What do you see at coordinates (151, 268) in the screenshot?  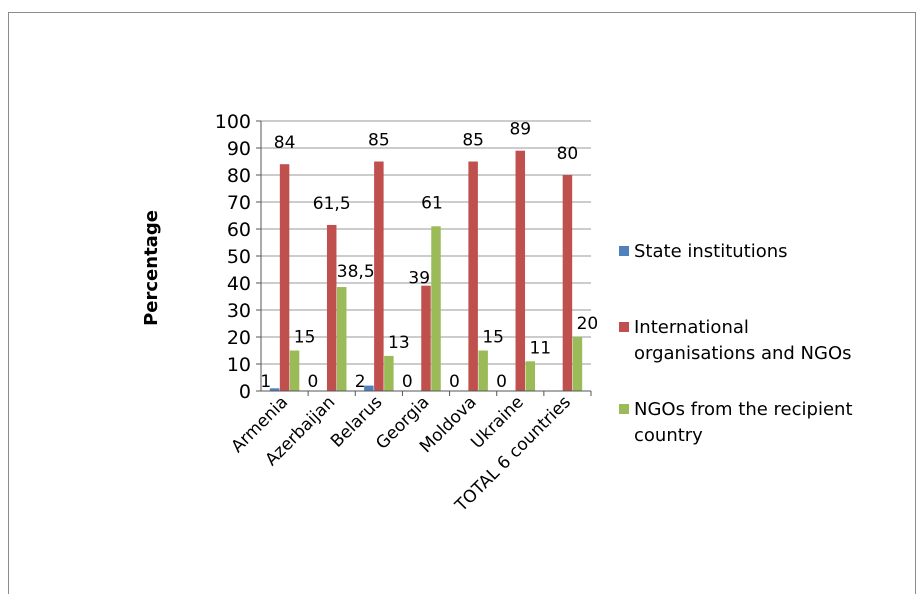 I see `y-axis-title: Percentage` at bounding box center [151, 268].